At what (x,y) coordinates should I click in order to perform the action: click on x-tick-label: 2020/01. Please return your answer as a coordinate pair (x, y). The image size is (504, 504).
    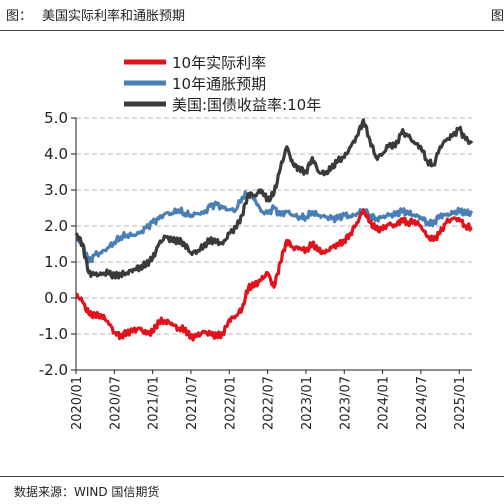
    Looking at the image, I should click on (77, 403).